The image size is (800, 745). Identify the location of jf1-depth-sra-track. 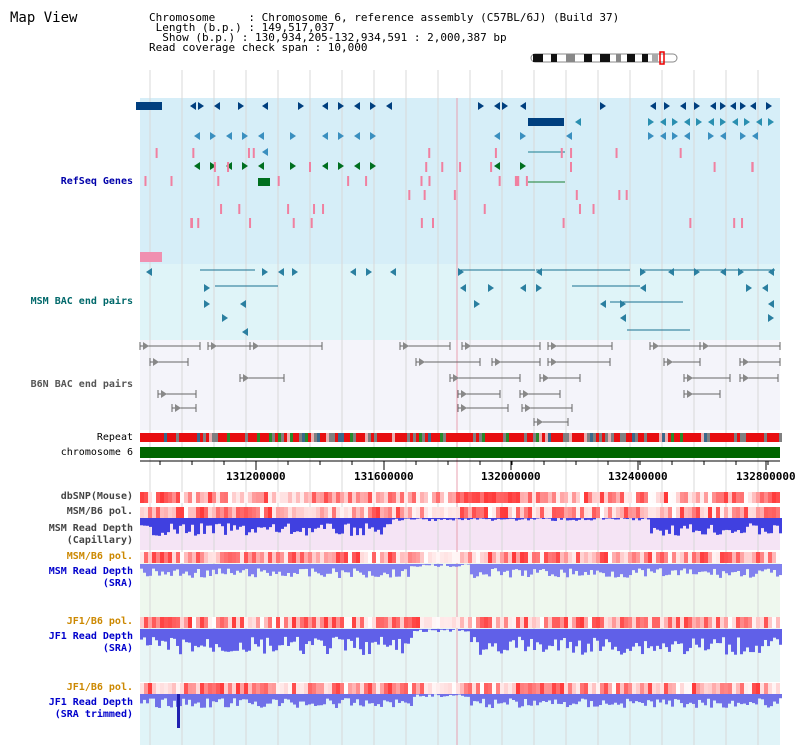
(461, 642).